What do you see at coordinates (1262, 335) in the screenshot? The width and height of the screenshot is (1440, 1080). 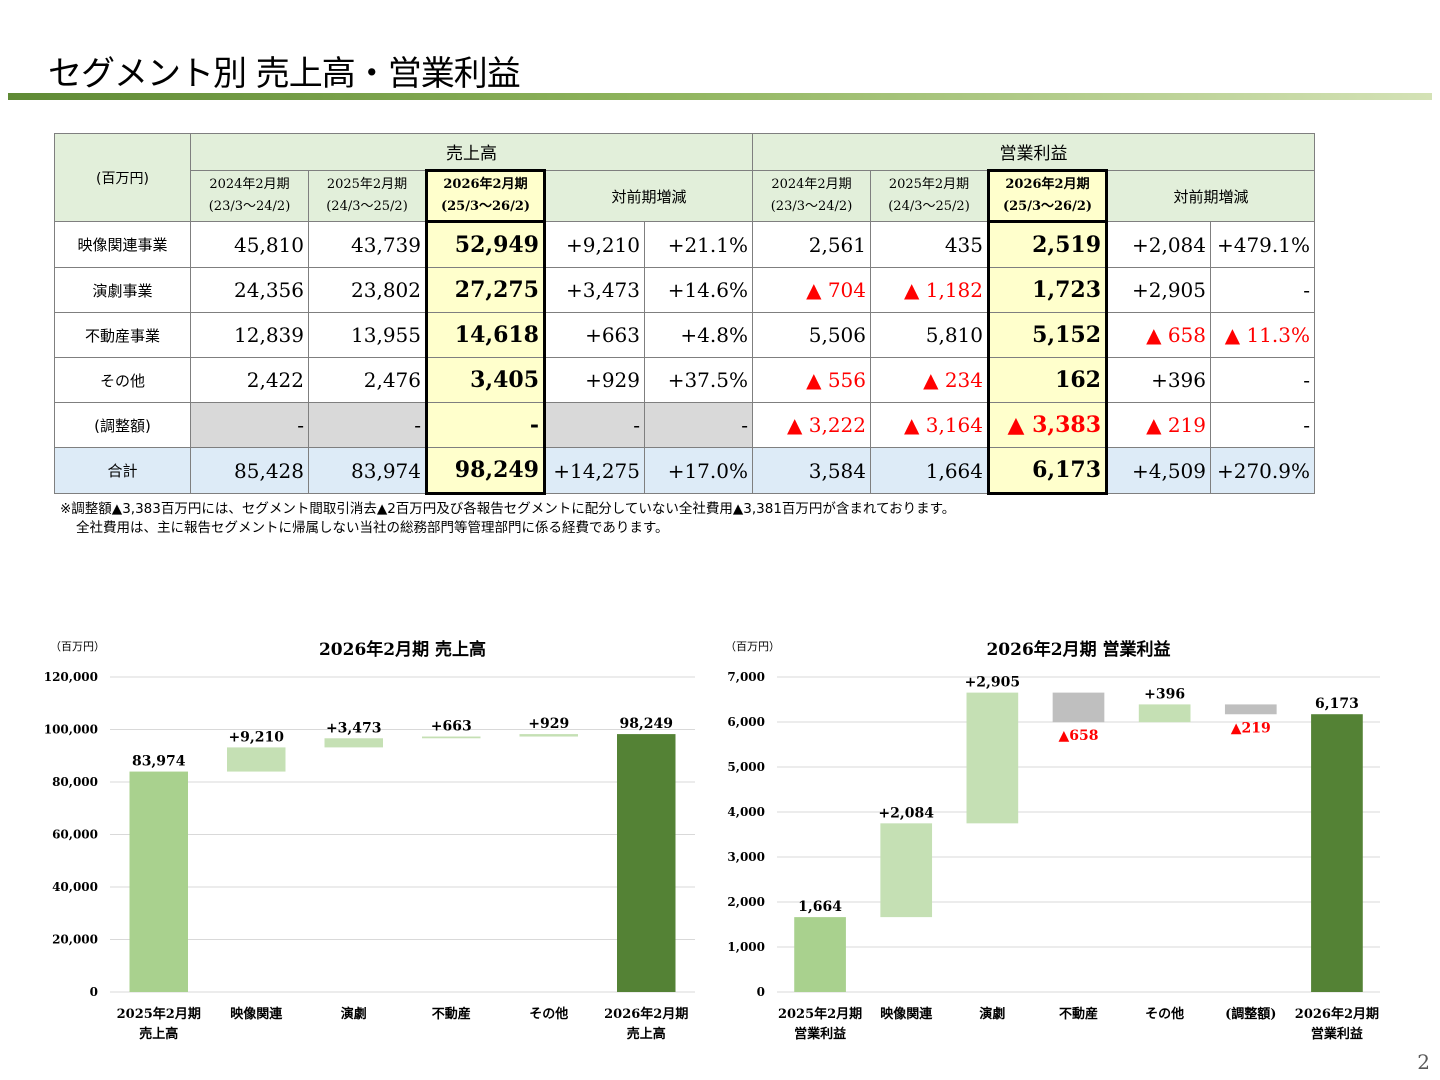 I see `profit-cell: ▲ 11.3%` at bounding box center [1262, 335].